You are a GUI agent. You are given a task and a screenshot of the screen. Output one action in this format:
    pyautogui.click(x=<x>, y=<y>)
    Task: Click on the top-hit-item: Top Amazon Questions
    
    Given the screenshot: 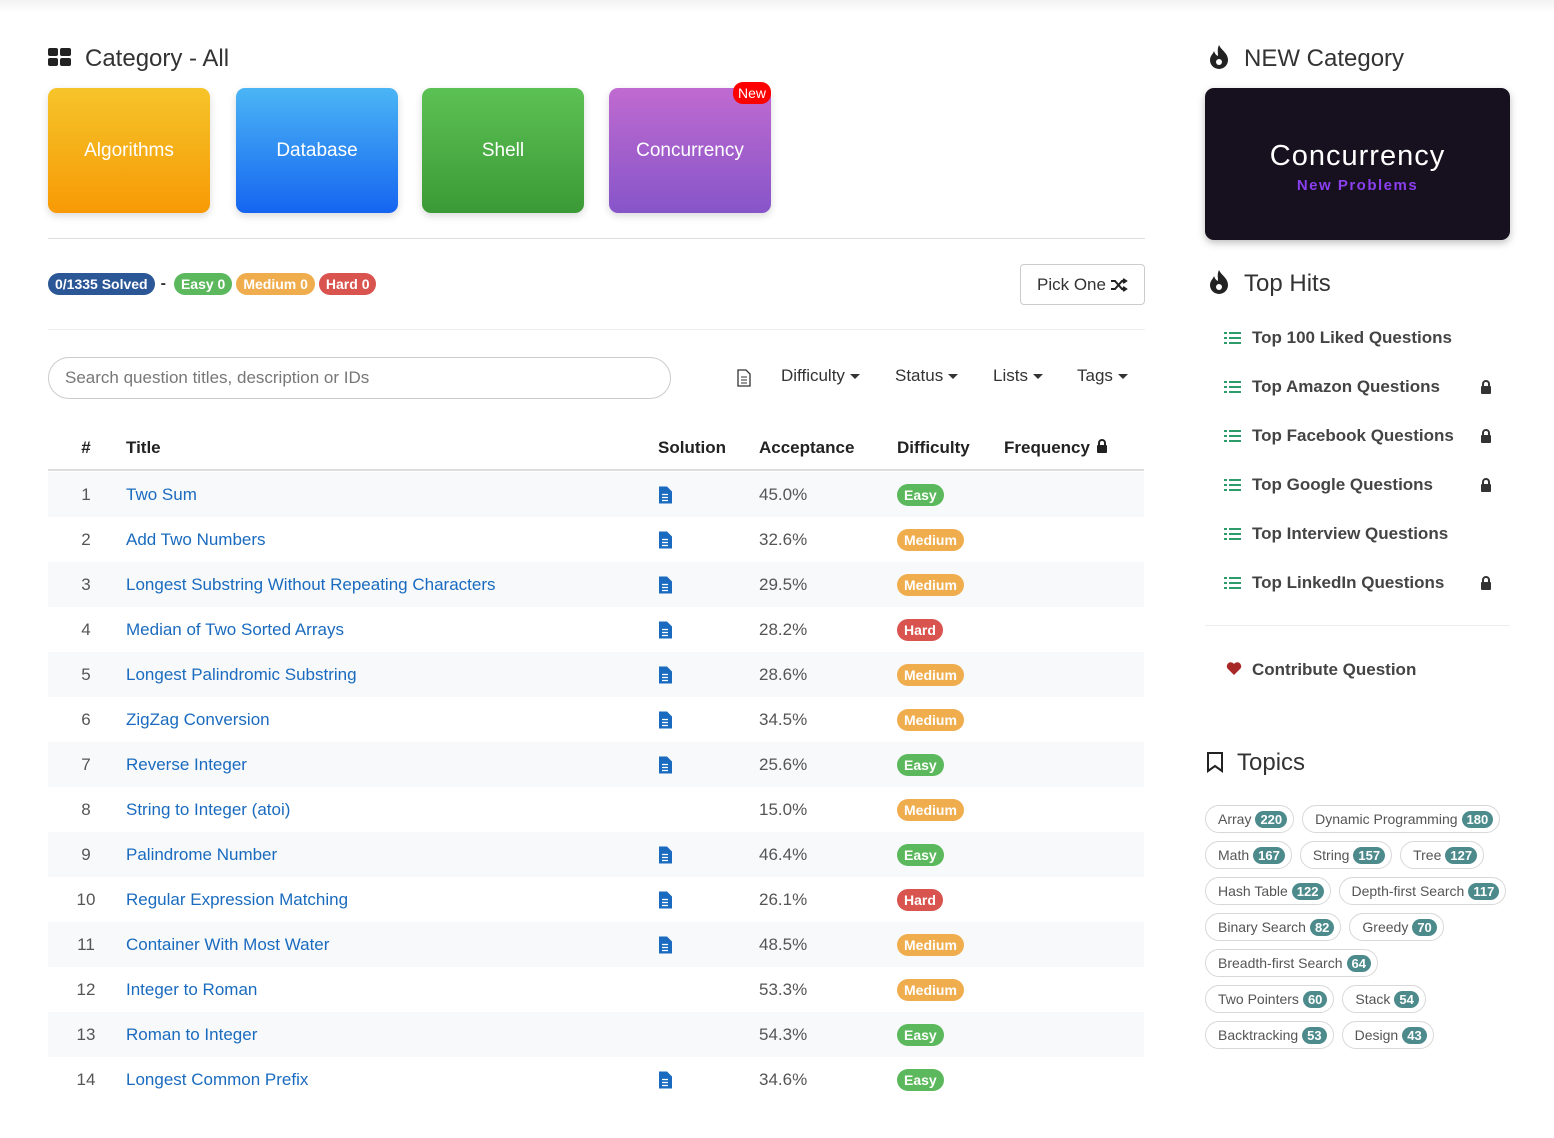 What is the action you would take?
    pyautogui.click(x=1369, y=387)
    